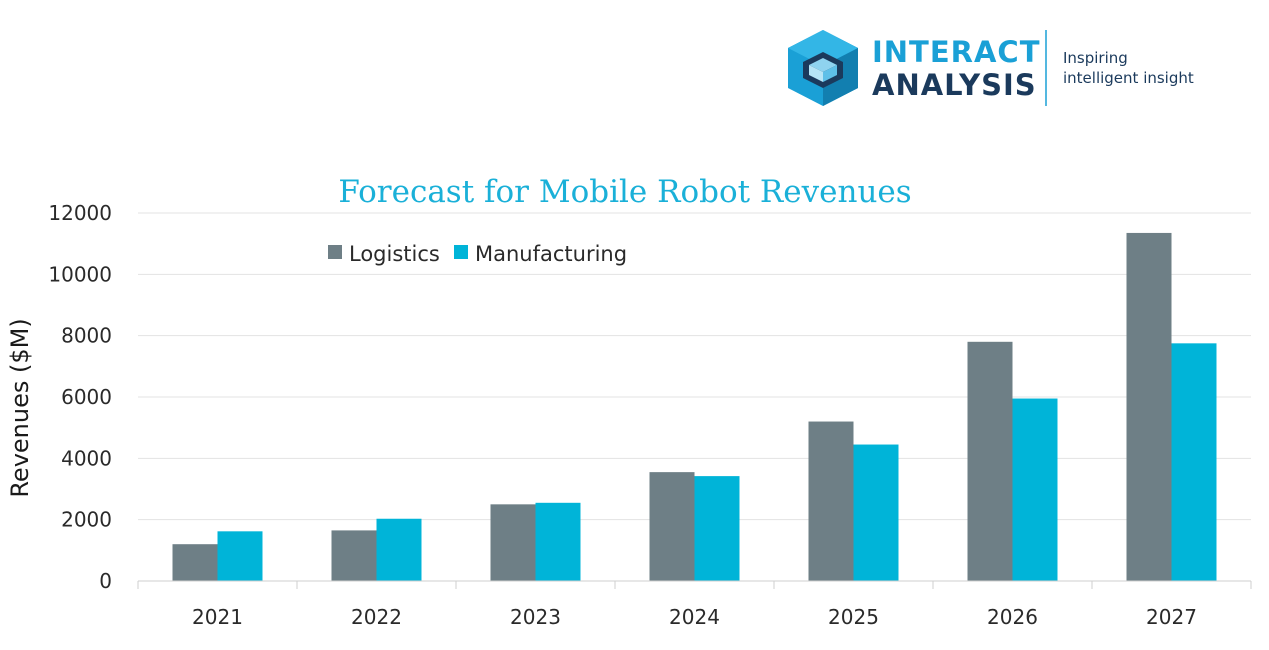 This screenshot has height=650, width=1269. I want to click on chart-title: Forecast for Mobile Robot Revenues, so click(624, 192).